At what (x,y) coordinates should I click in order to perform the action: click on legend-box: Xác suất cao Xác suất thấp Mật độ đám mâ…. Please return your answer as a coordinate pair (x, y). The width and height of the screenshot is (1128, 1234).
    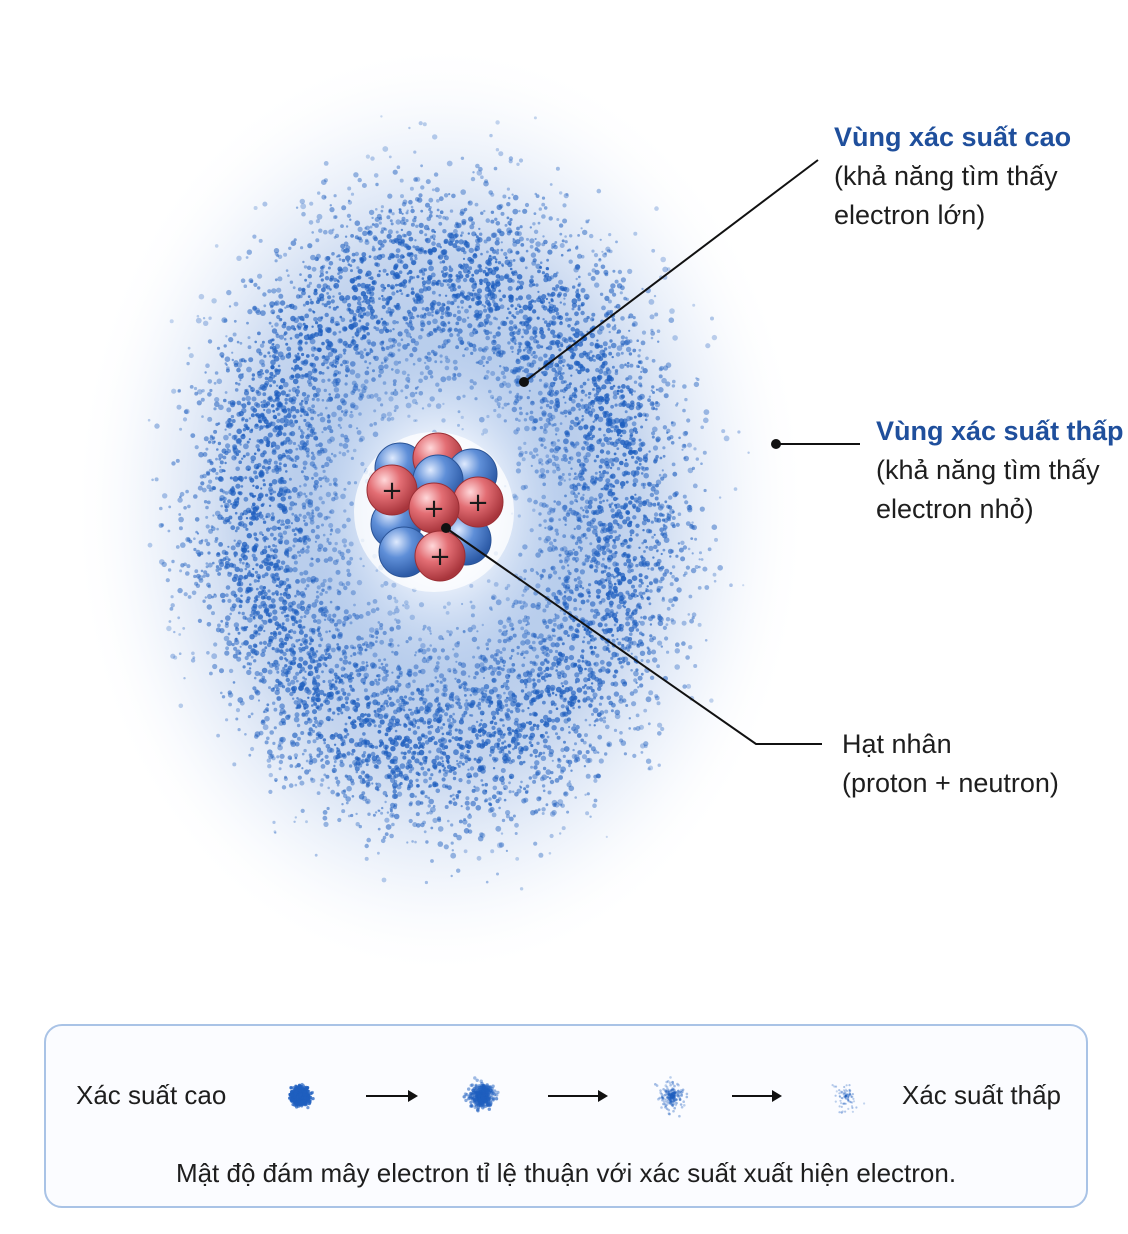
    Looking at the image, I should click on (566, 1116).